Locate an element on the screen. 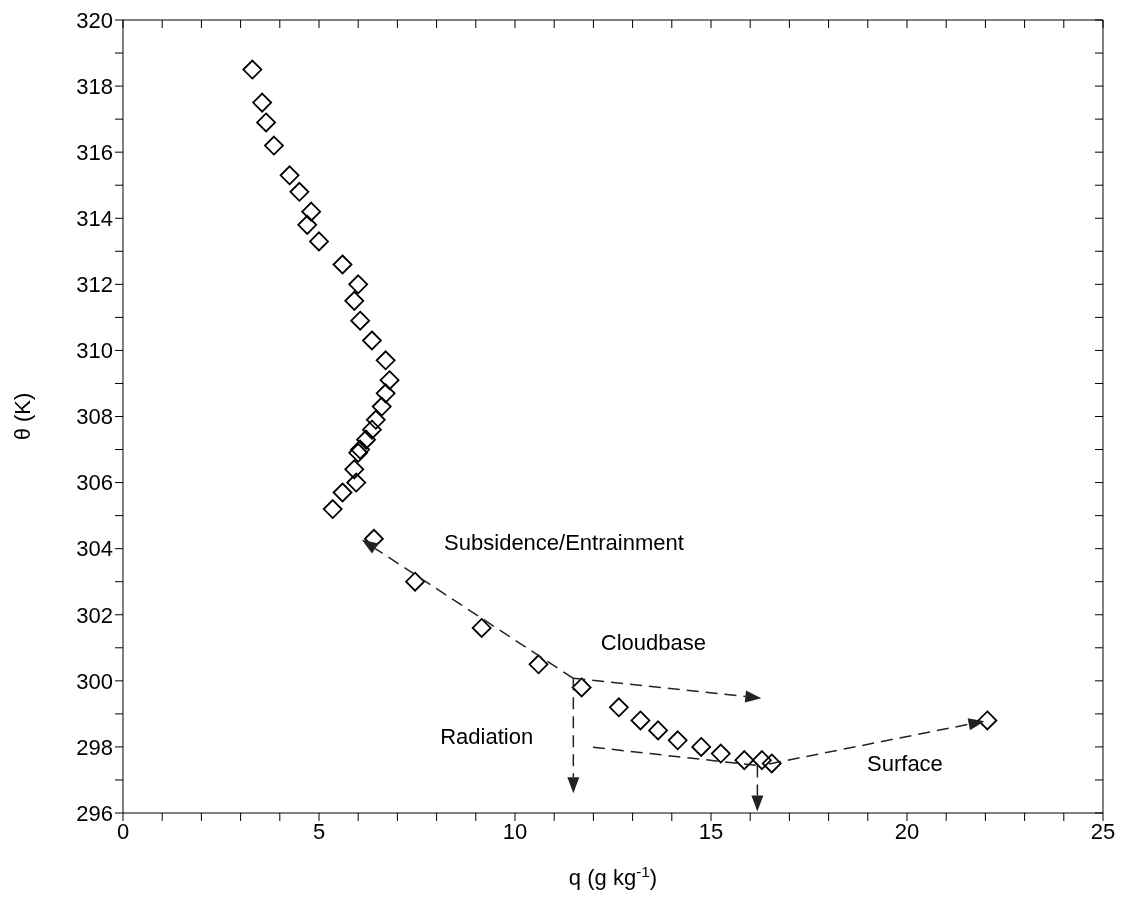 The image size is (1127, 916). annotation: Surface is located at coordinates (905, 764).